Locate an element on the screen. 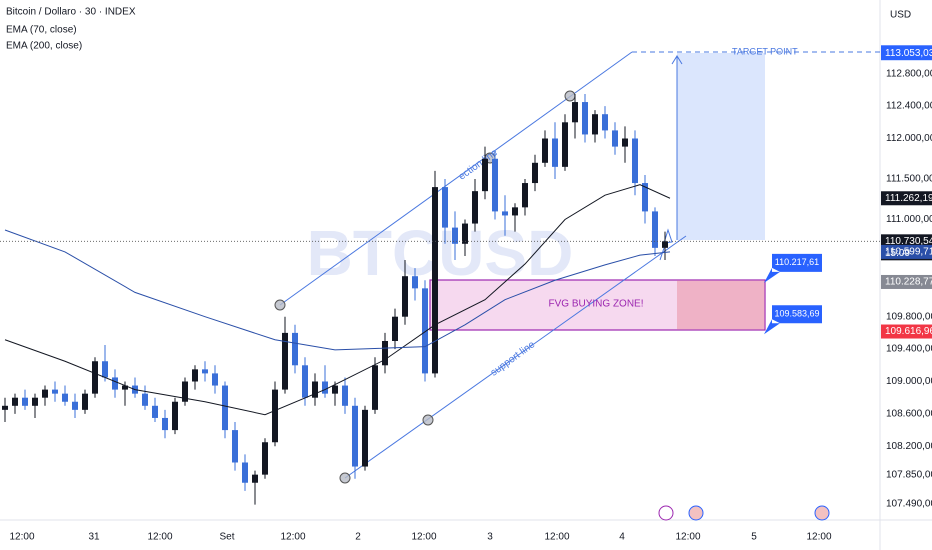 The width and height of the screenshot is (932, 550). y-tick-label: 112.000,00 is located at coordinates (909, 138).